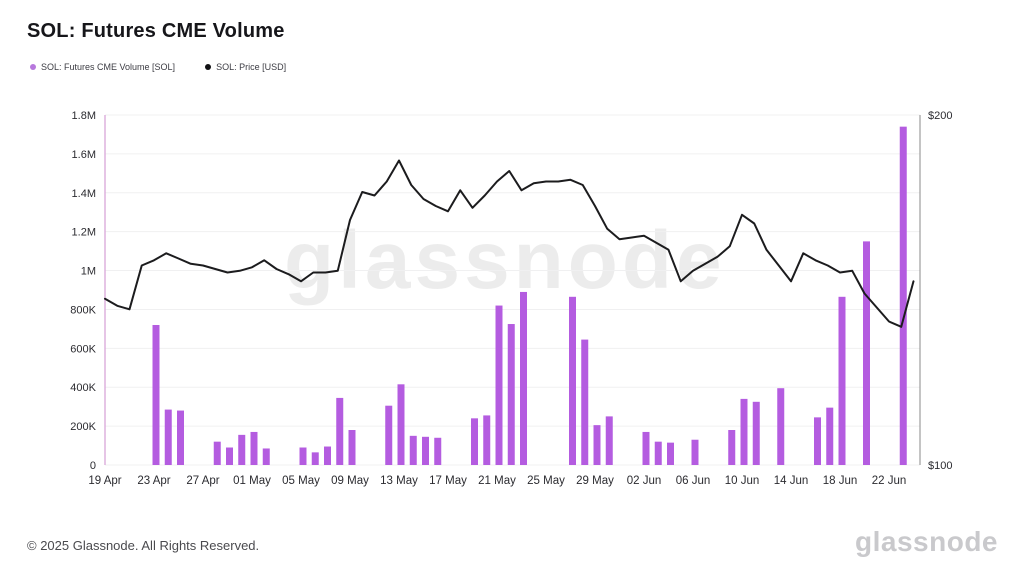 This screenshot has height=576, width=1024. Describe the element at coordinates (926, 541) in the screenshot. I see `glassnode-logo-text: glassnode` at that location.